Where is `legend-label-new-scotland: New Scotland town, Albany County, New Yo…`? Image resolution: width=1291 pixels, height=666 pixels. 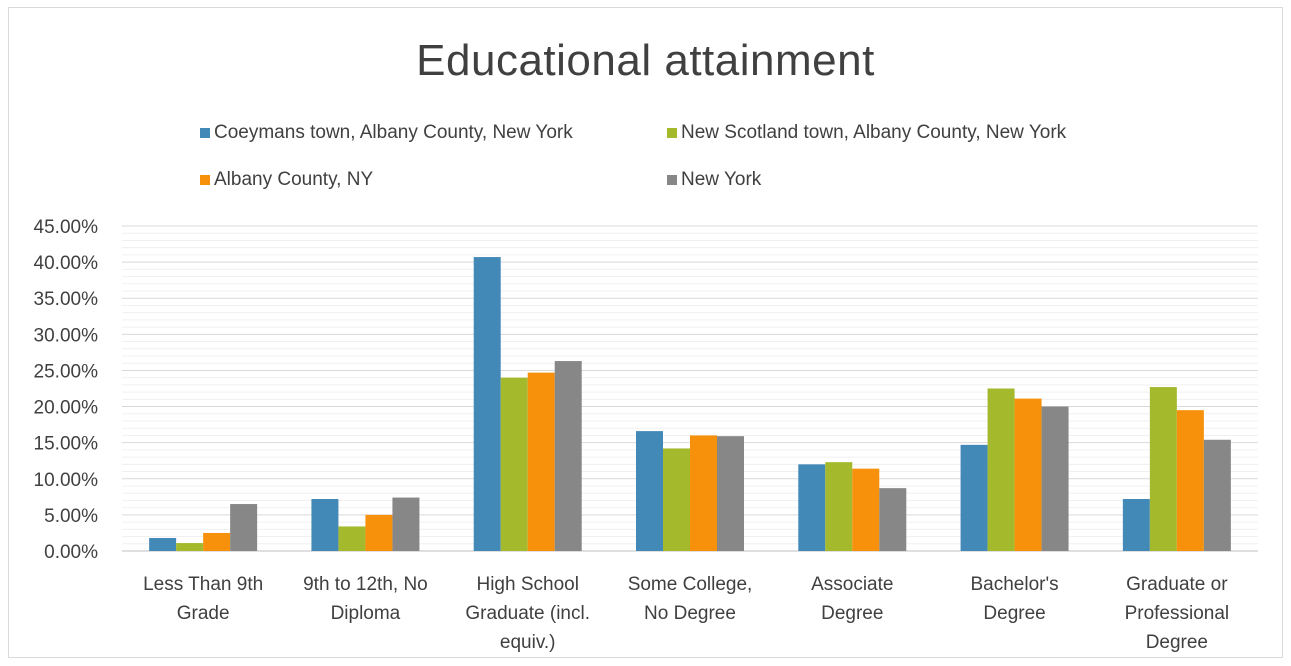 legend-label-new-scotland: New Scotland town, Albany County, New Yo… is located at coordinates (874, 132).